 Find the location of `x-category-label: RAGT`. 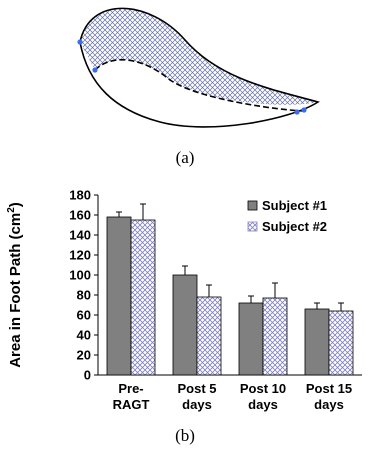

x-category-label: RAGT is located at coordinates (131, 404).